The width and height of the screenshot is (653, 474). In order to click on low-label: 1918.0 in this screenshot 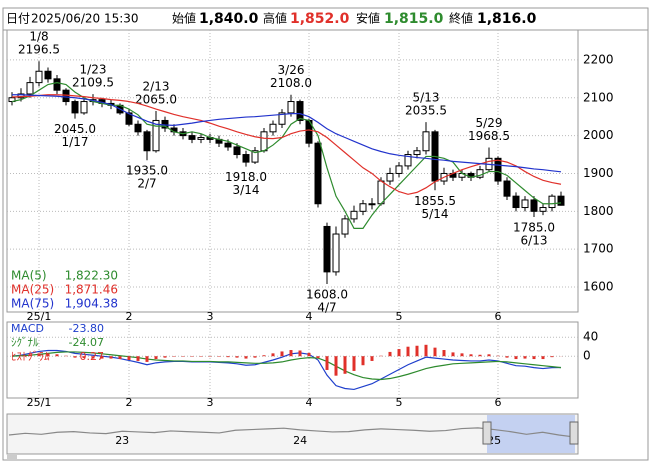, I will do `click(246, 177)`.